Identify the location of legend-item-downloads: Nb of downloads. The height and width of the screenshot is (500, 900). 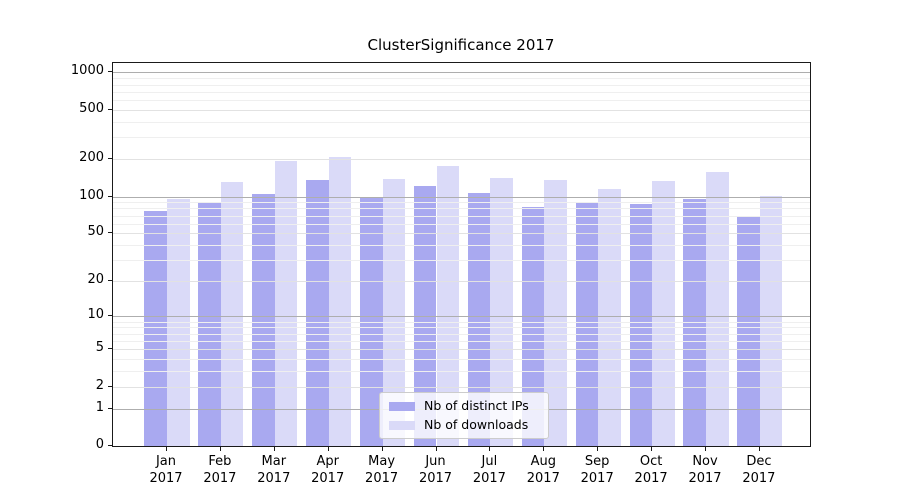
(464, 425).